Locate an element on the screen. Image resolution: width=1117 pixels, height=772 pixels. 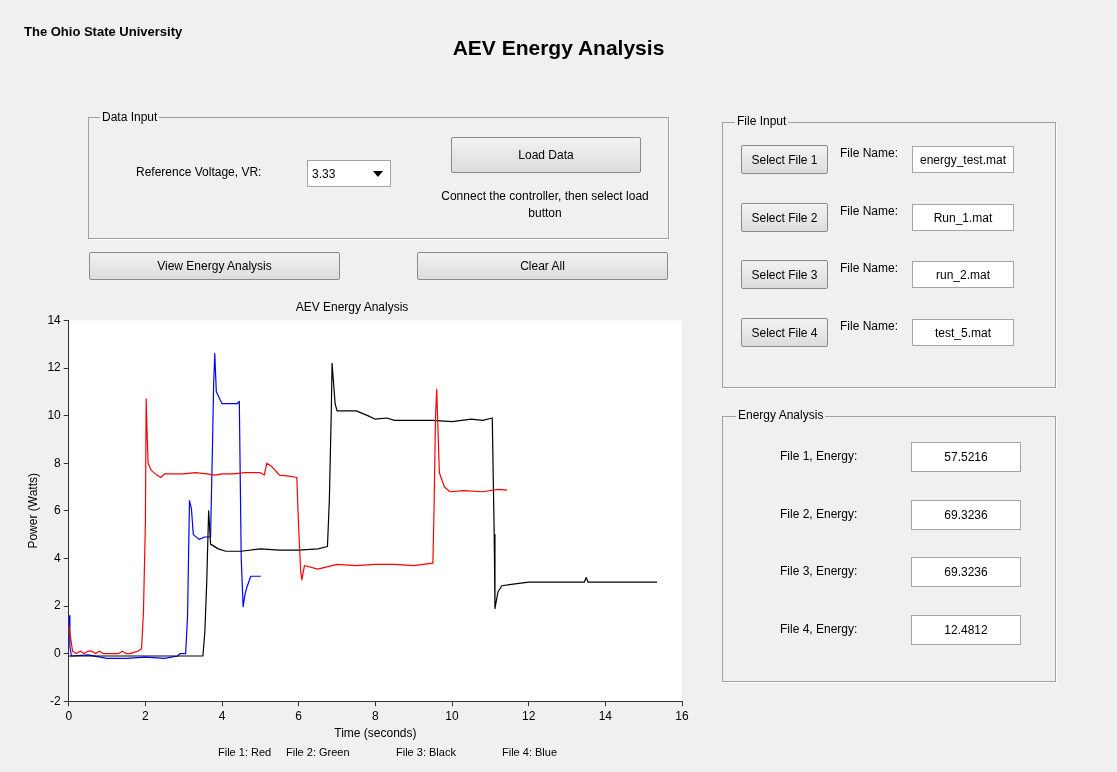
x-tick-label: 14 is located at coordinates (605, 715).